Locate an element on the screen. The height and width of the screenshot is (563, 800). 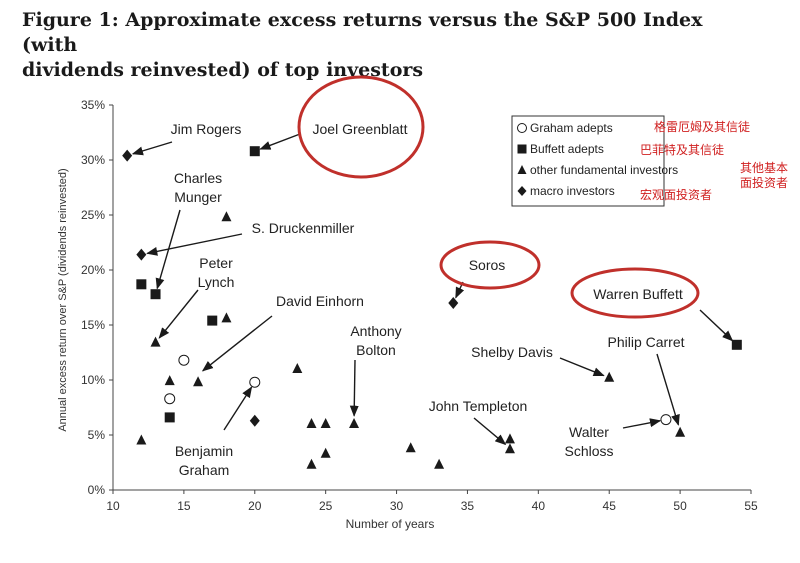
legend-label-buffett: Buffett adepts is located at coordinates (567, 149).